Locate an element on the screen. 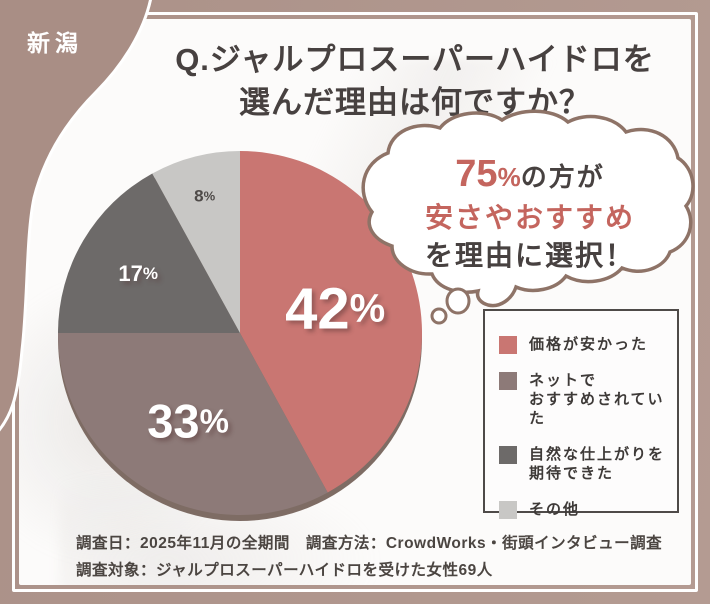  callout-line2: 安さやおすすめ is located at coordinates (529, 217).